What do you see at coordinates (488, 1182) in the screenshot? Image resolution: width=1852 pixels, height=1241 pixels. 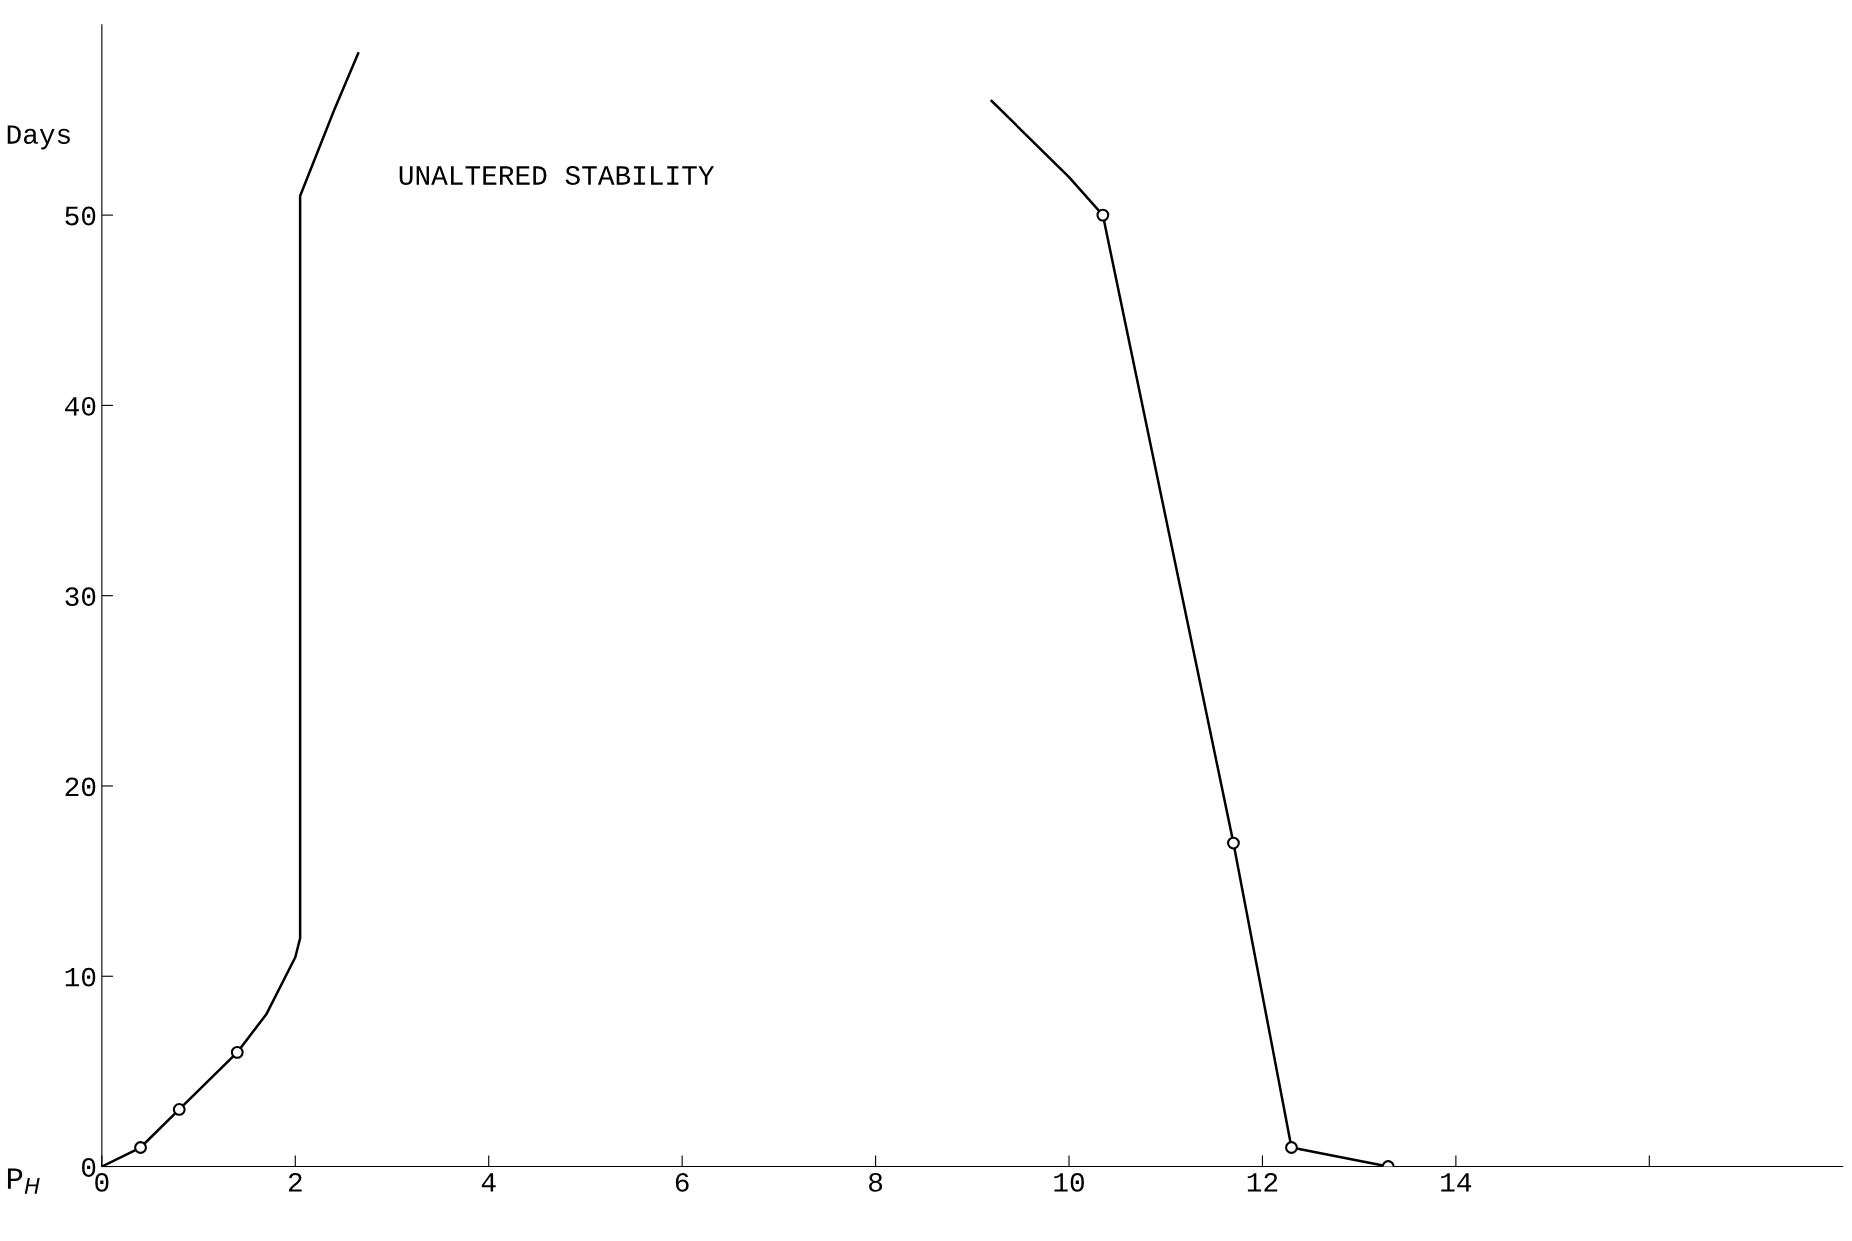 I see `x-tick-label: 4` at bounding box center [488, 1182].